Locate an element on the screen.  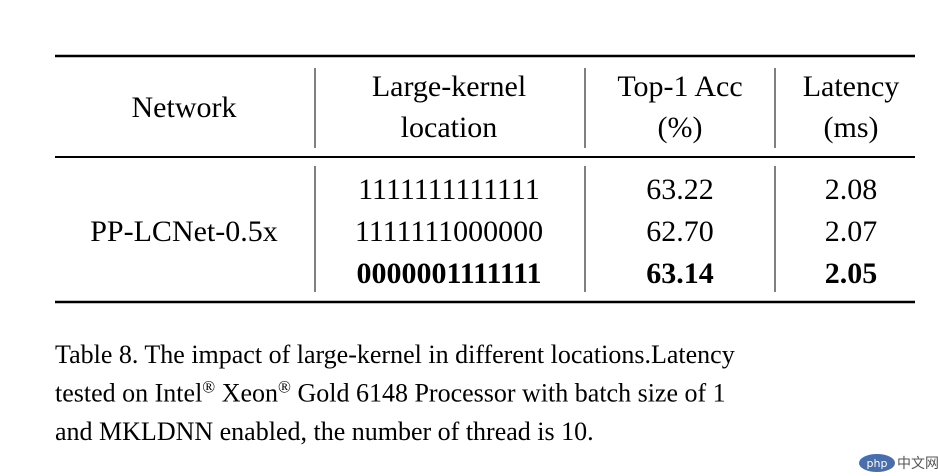
header-cell: (%) is located at coordinates (680, 127).